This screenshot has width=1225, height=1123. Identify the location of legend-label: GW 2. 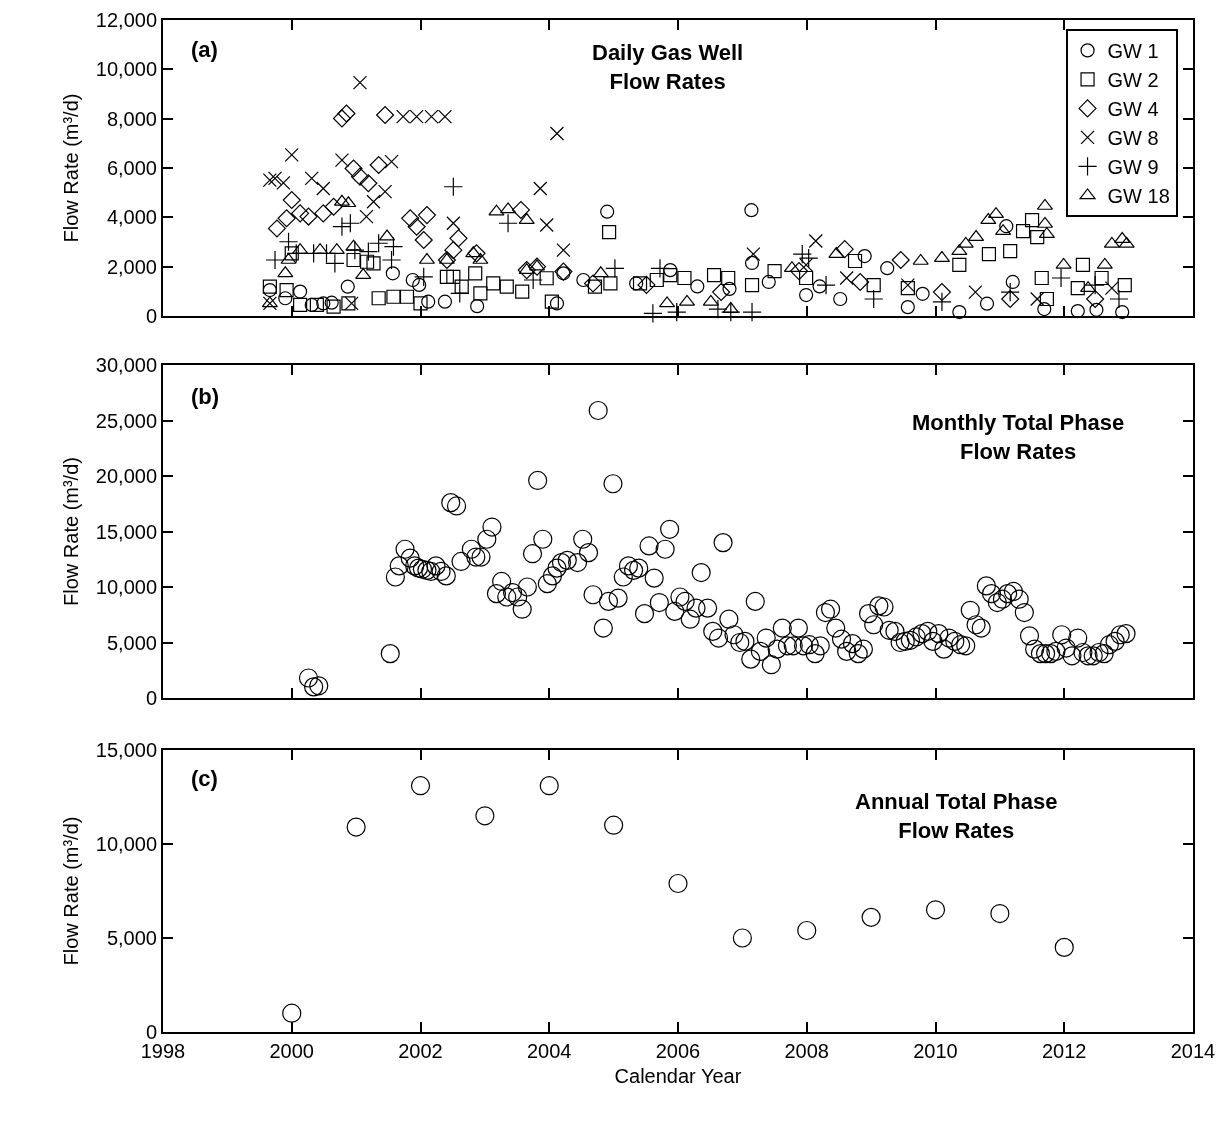
(1133, 80).